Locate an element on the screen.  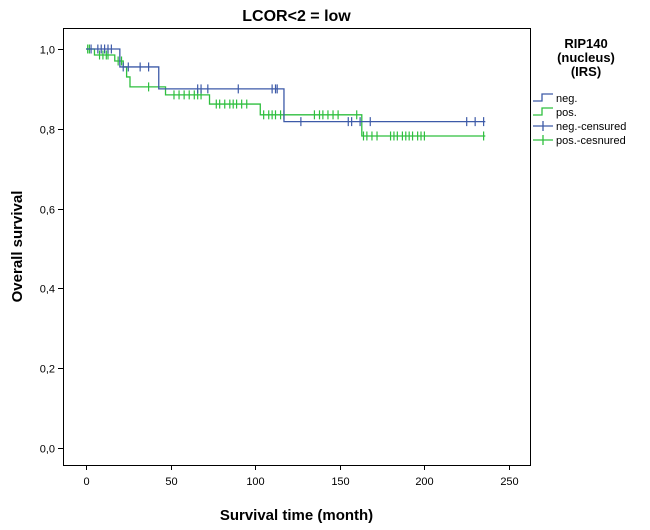
y-axis-title: Overall survival is located at coordinates (17, 247).